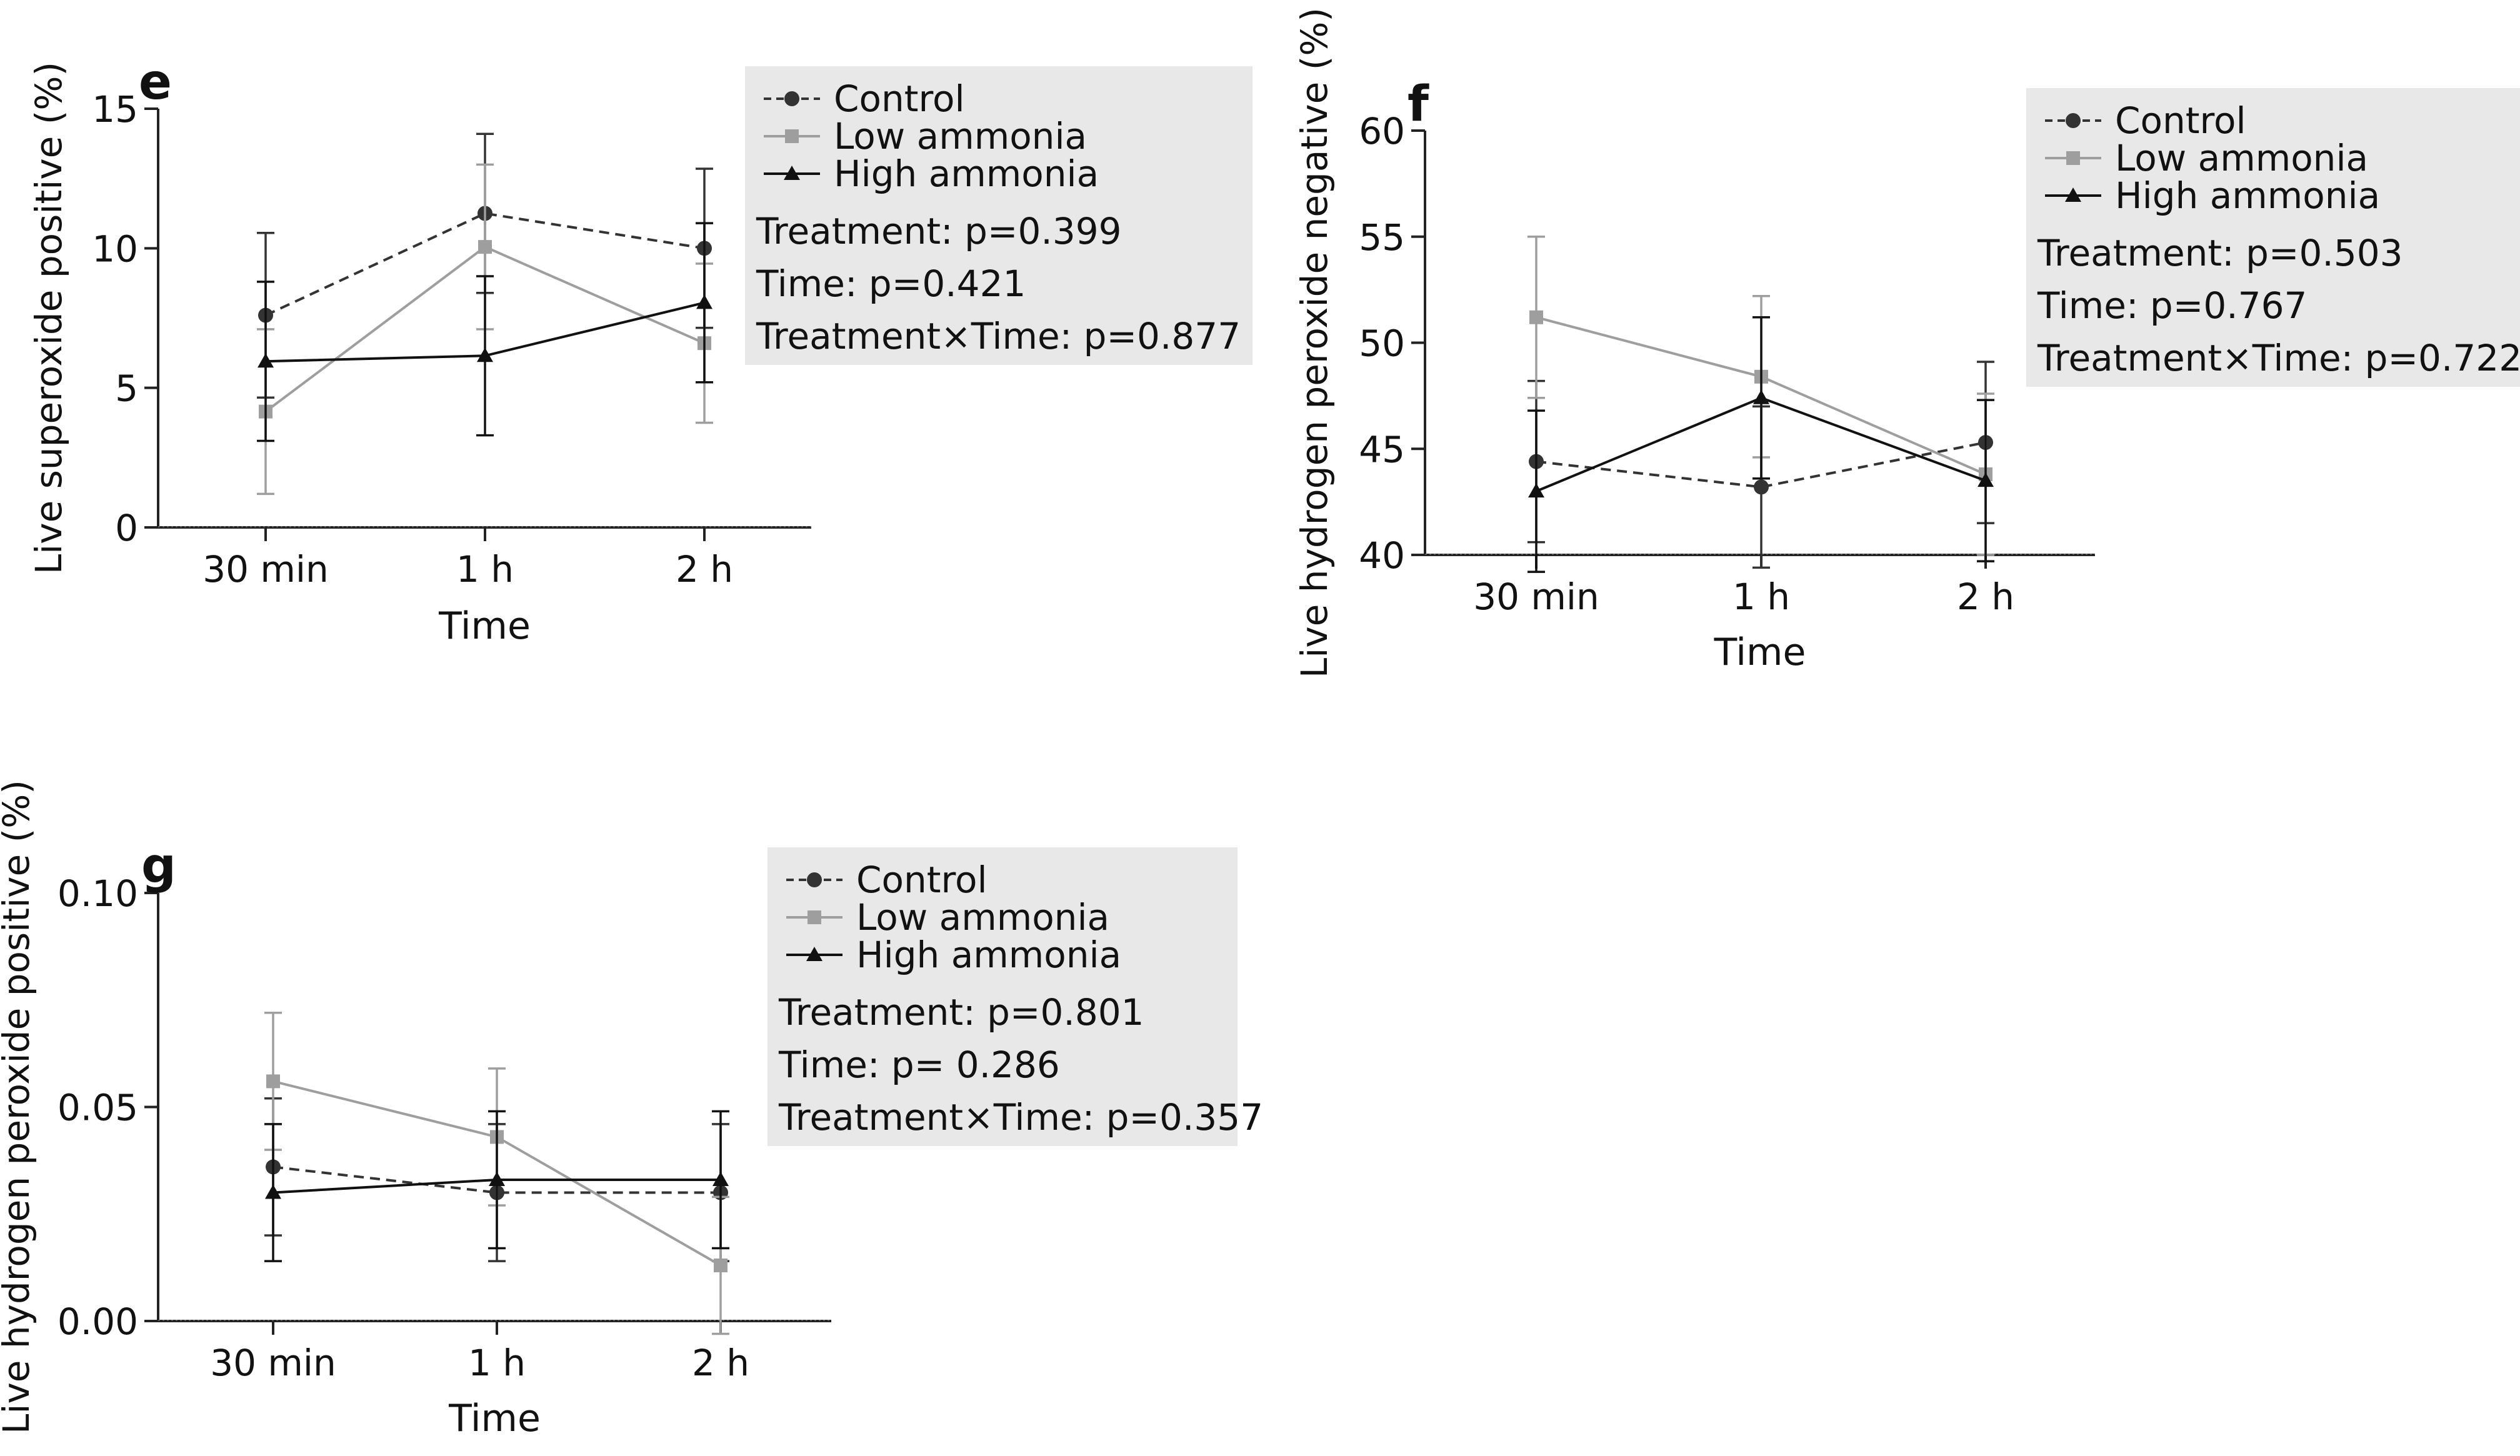  What do you see at coordinates (115, 248) in the screenshot?
I see `y-tick-label: 10` at bounding box center [115, 248].